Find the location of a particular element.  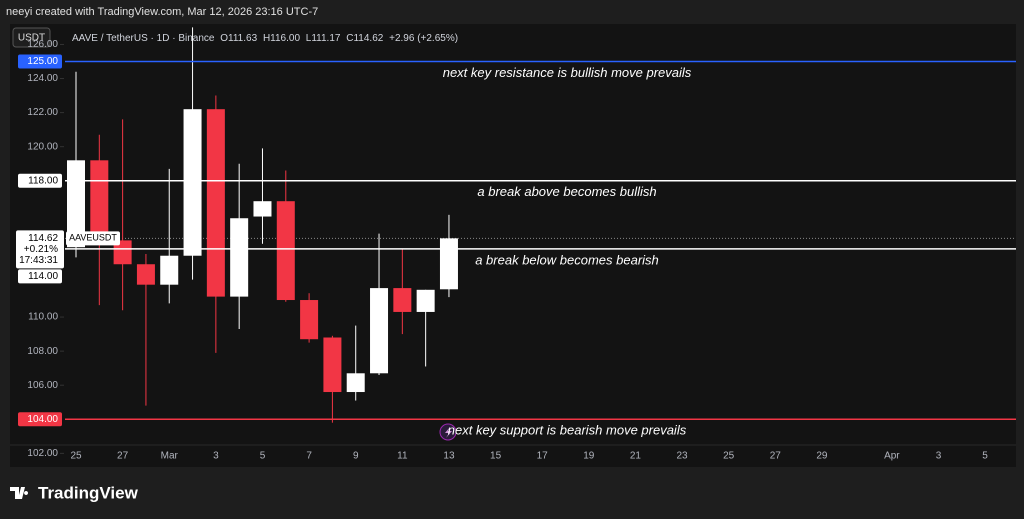

level-annotation: a break above becomes bullish is located at coordinates (566, 191).